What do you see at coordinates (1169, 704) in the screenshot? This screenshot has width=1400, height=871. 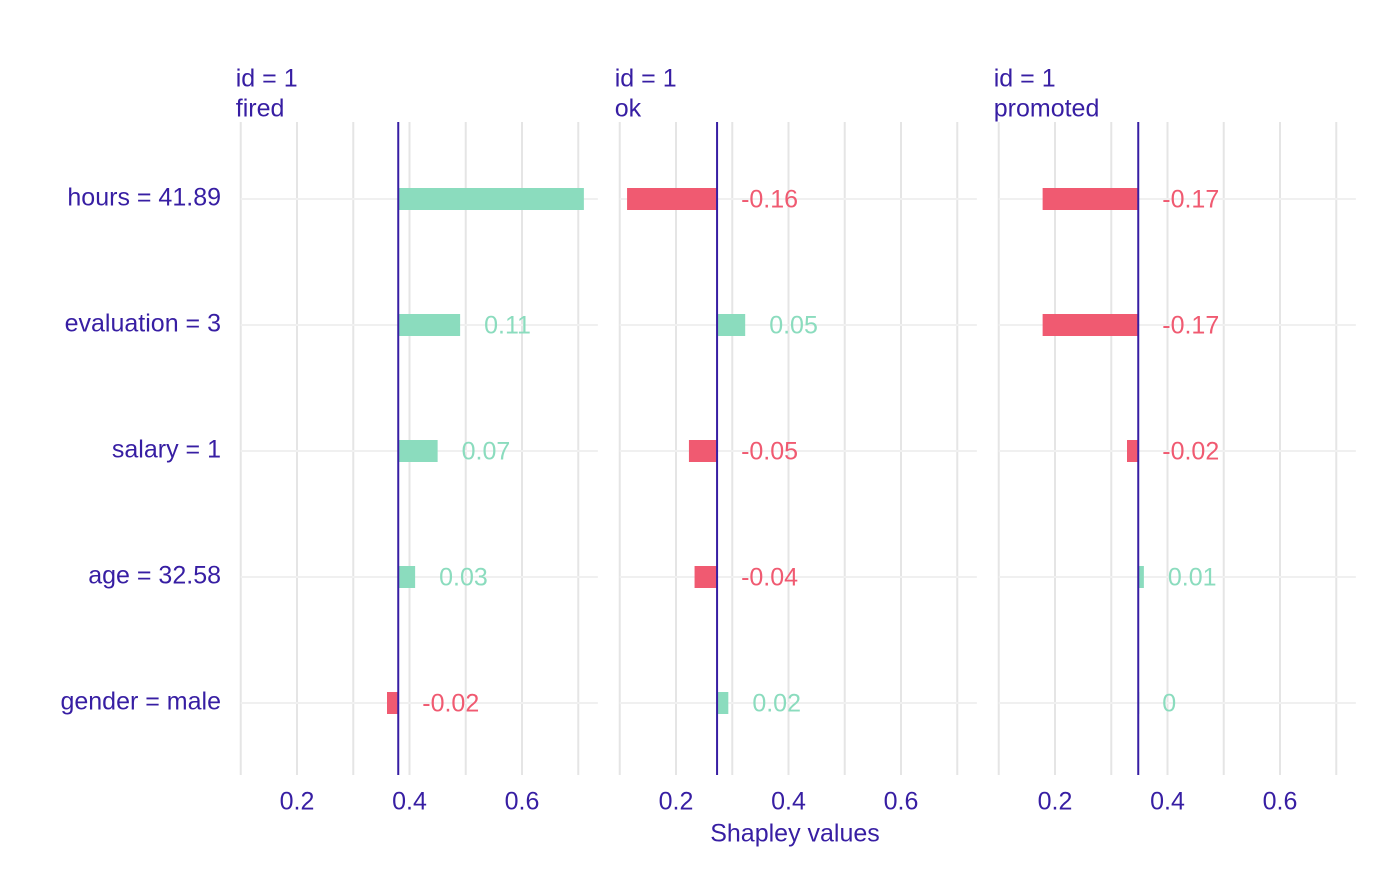 I see `value-label: 0` at bounding box center [1169, 704].